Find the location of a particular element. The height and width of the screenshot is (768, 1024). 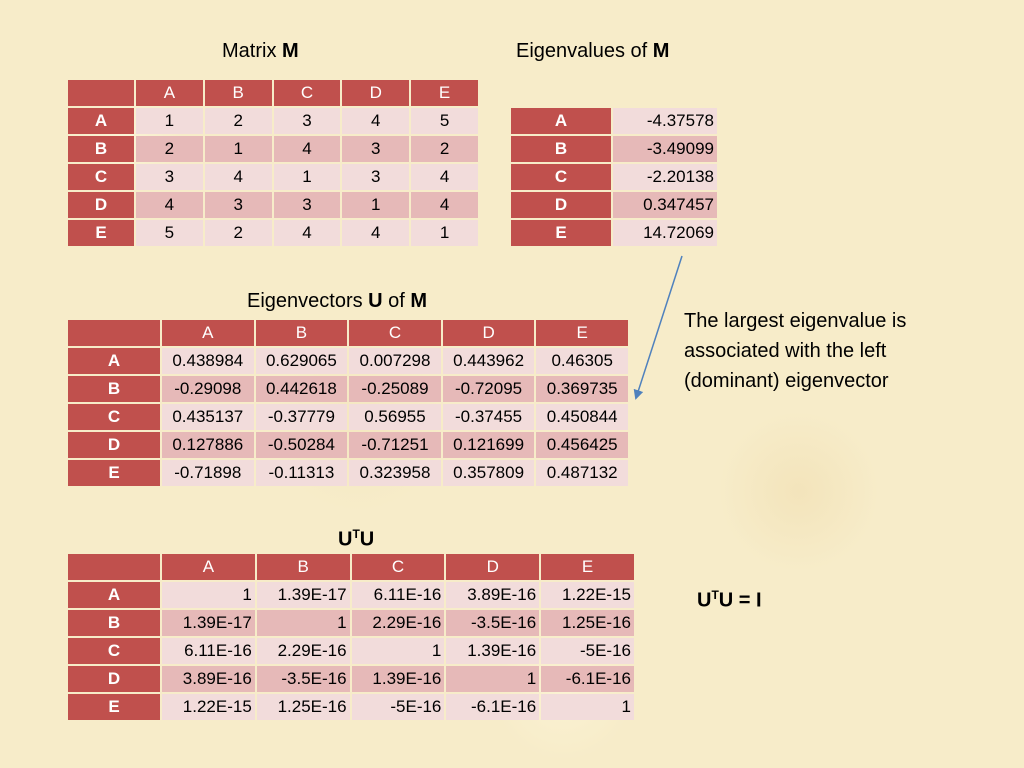

matrix-row-header: C is located at coordinates (101, 177).